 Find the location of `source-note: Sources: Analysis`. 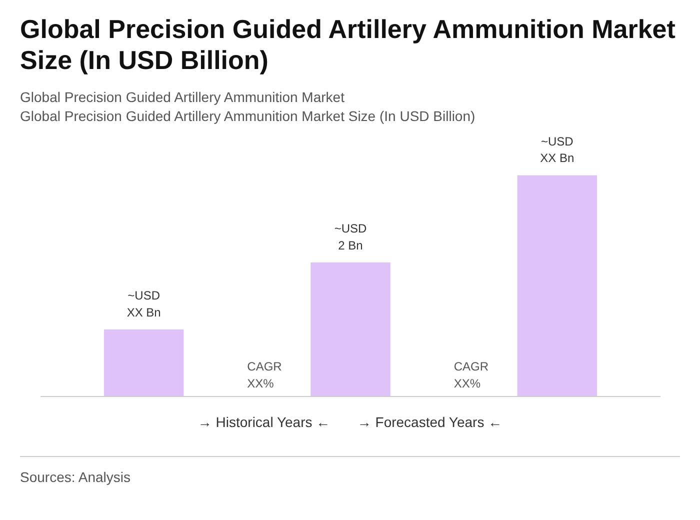

source-note: Sources: Analysis is located at coordinates (75, 477).